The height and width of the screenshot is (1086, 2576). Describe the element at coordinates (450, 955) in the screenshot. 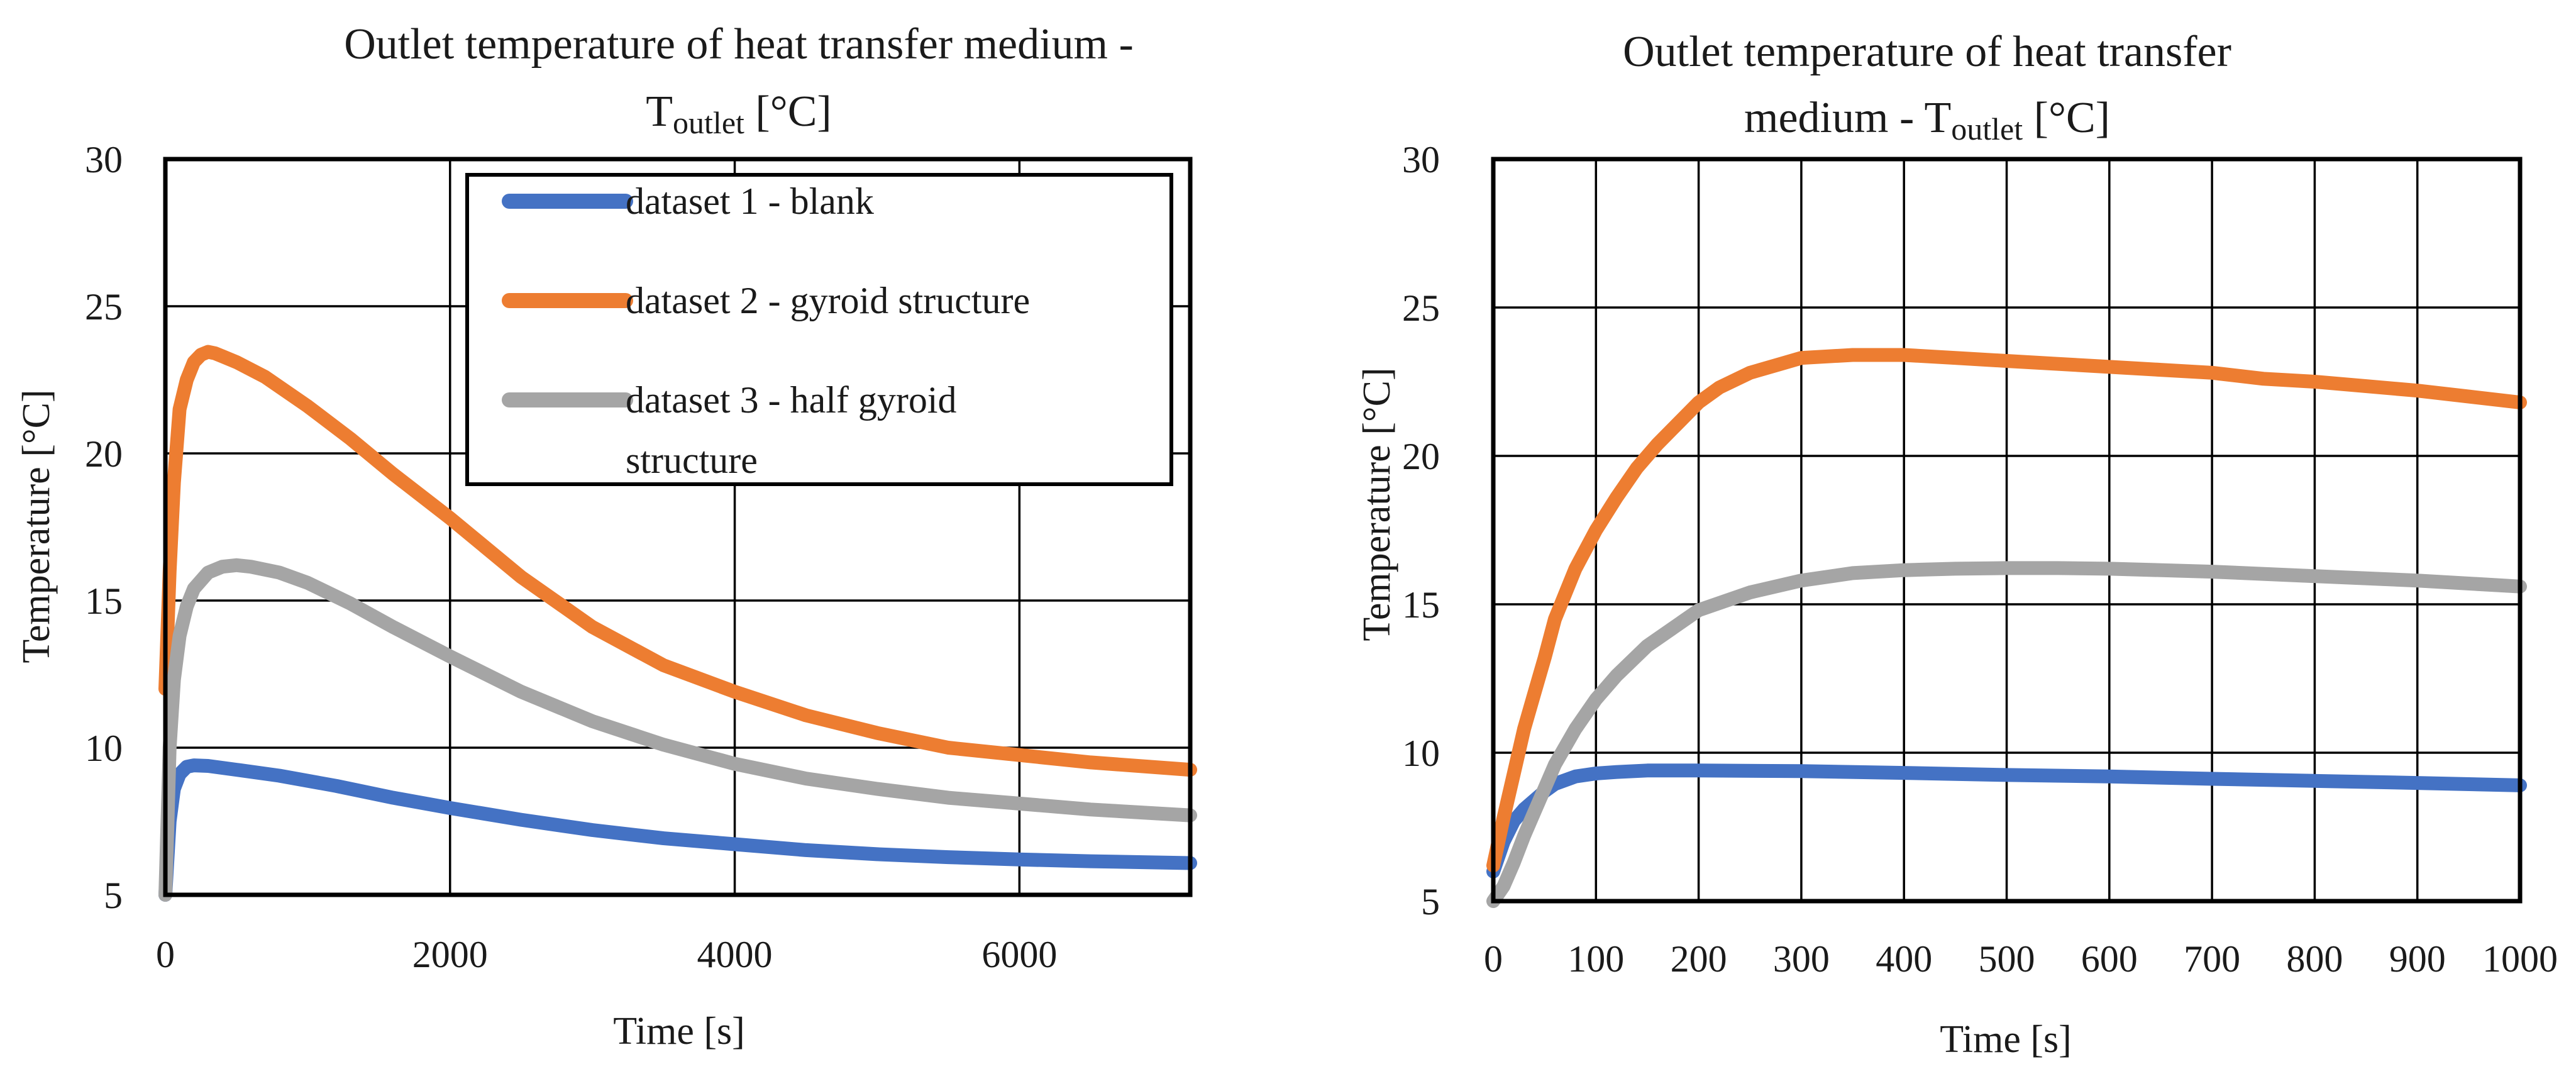

I see `x-tick-label: 2000` at that location.